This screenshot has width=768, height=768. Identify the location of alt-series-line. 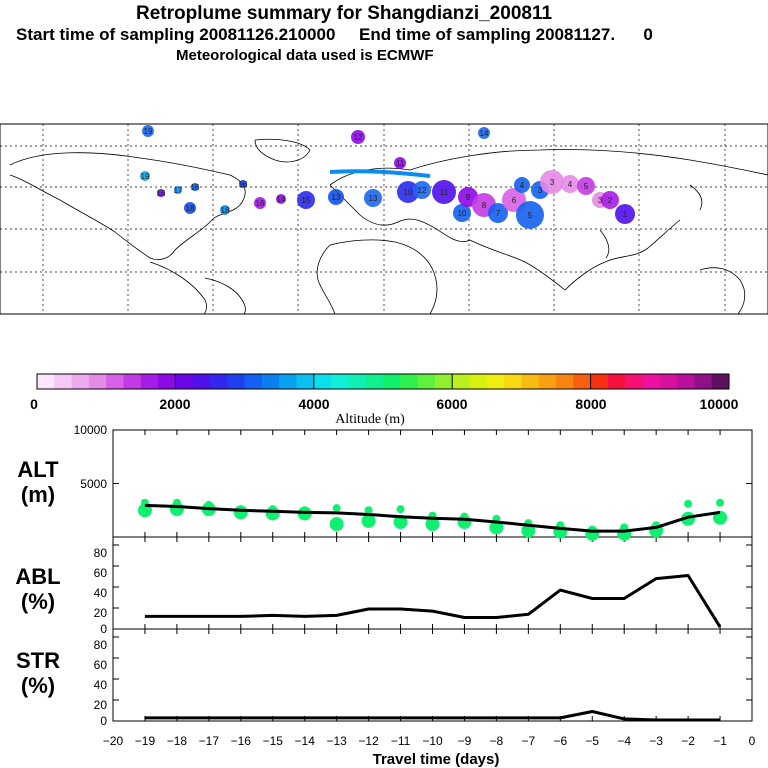
(432, 518).